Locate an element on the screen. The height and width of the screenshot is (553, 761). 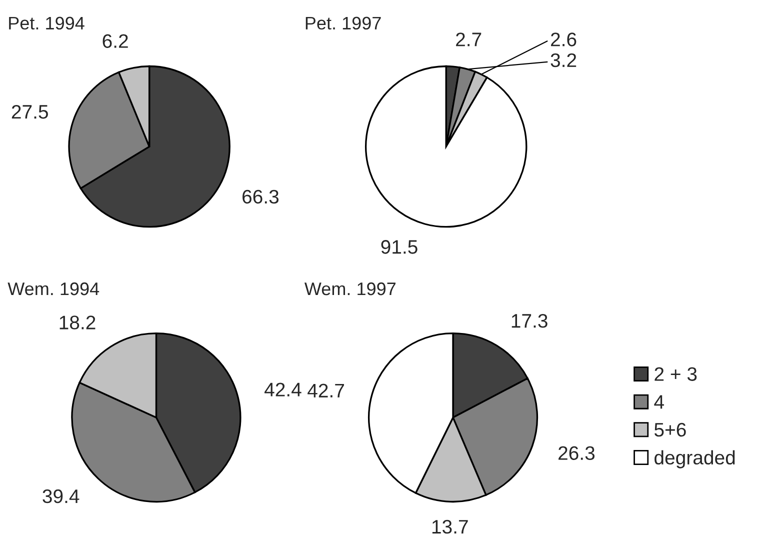
data-label: 26.3 is located at coordinates (576, 453).